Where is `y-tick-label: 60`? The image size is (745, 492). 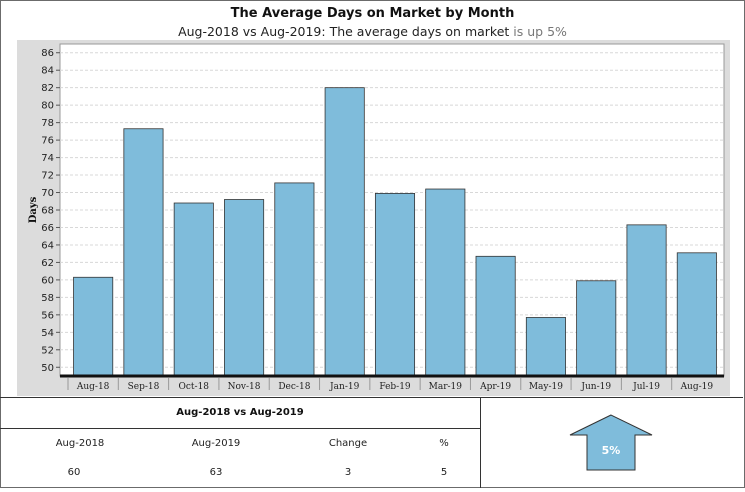 y-tick-label: 60 is located at coordinates (47, 280).